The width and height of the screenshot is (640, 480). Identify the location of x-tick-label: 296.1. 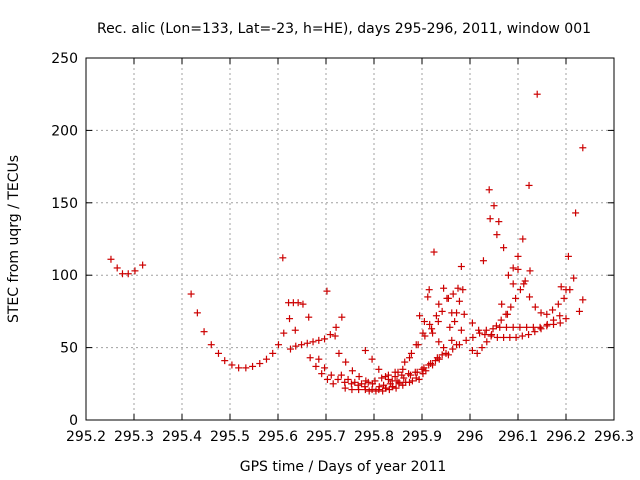
(518, 437).